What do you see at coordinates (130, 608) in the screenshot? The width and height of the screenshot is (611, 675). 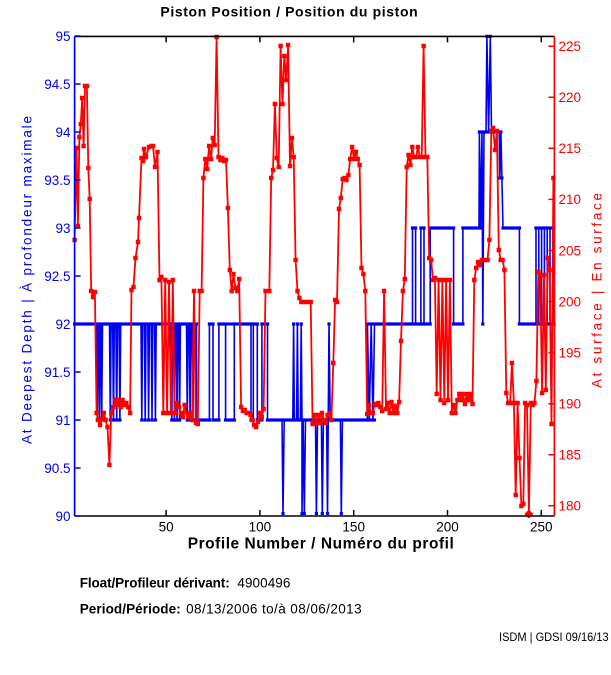 I see `svg-text: Period/Période:` at bounding box center [130, 608].